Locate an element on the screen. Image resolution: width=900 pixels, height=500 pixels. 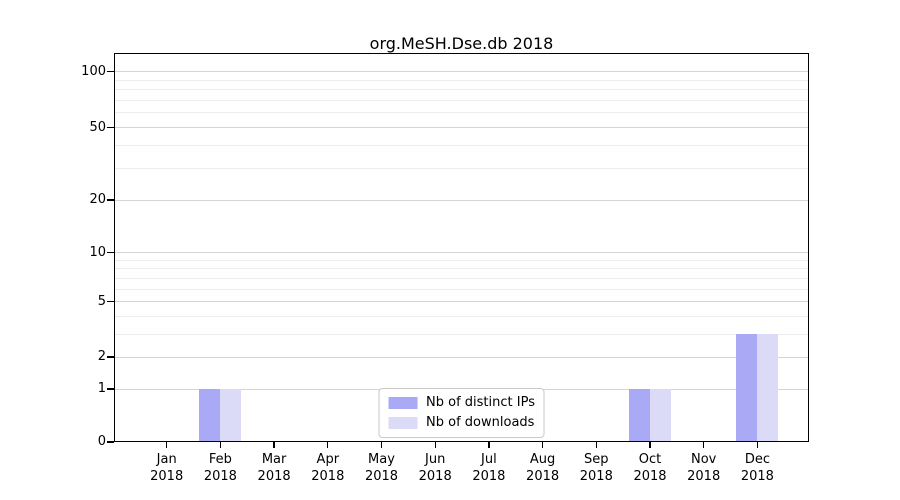
bar-distinct-ips-oct-2018 is located at coordinates (639, 415).